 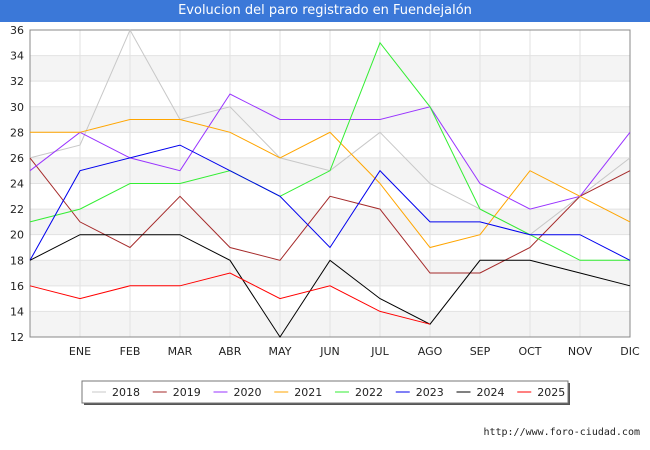 What do you see at coordinates (17, 337) in the screenshot?
I see `y-tick-label: 12` at bounding box center [17, 337].